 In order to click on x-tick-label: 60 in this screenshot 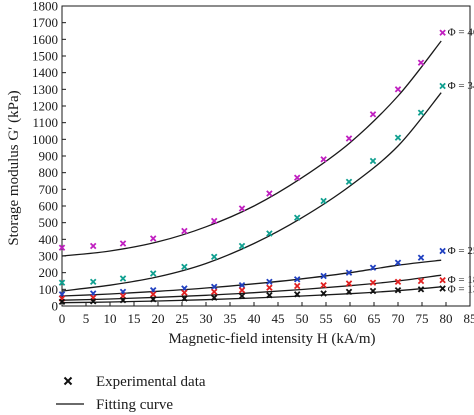, I will do `click(350, 318)`.